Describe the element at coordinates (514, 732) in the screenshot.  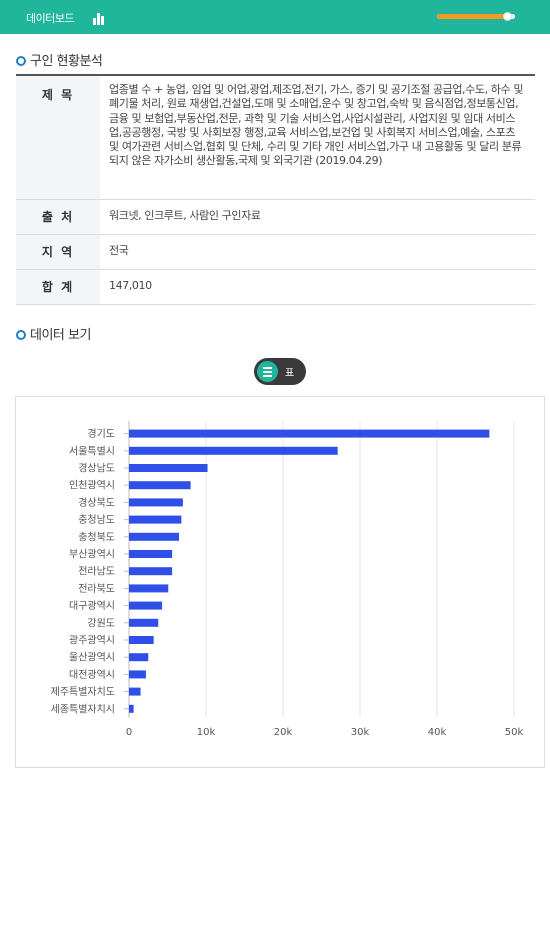
I see `x-tick-label: 50k` at that location.